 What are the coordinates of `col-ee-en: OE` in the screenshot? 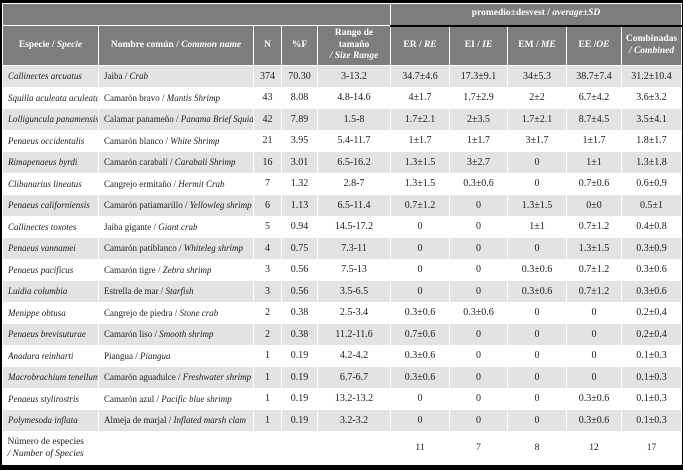 It's located at (603, 44).